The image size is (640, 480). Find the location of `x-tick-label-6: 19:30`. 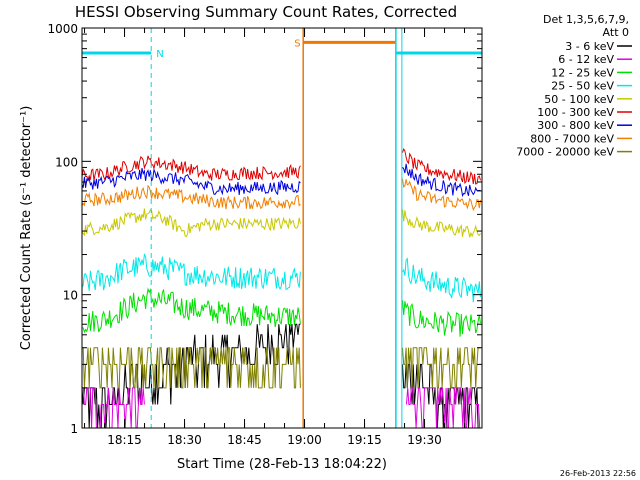

x-tick-label-6: 19:30 is located at coordinates (424, 440).